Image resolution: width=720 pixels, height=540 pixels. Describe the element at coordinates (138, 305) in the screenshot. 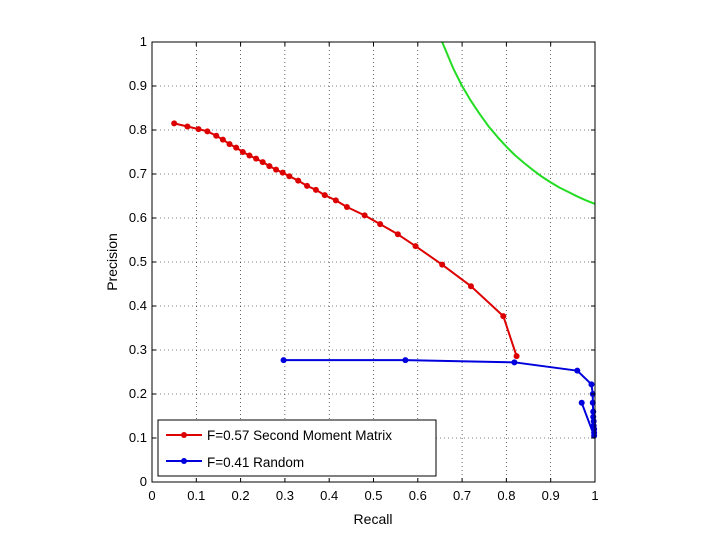

I see `y-tick-label: 0.4` at that location.